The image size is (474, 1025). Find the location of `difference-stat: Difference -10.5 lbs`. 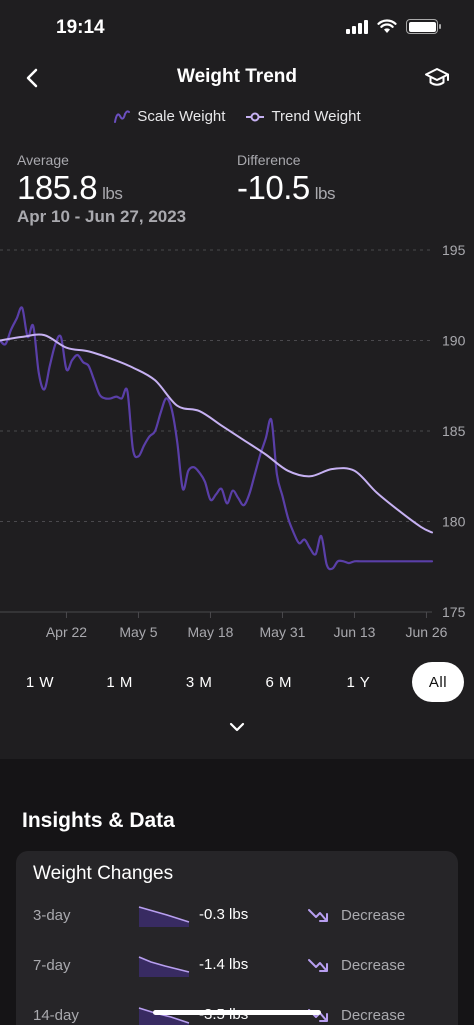

difference-stat: Difference -10.5 lbs is located at coordinates (286, 179).